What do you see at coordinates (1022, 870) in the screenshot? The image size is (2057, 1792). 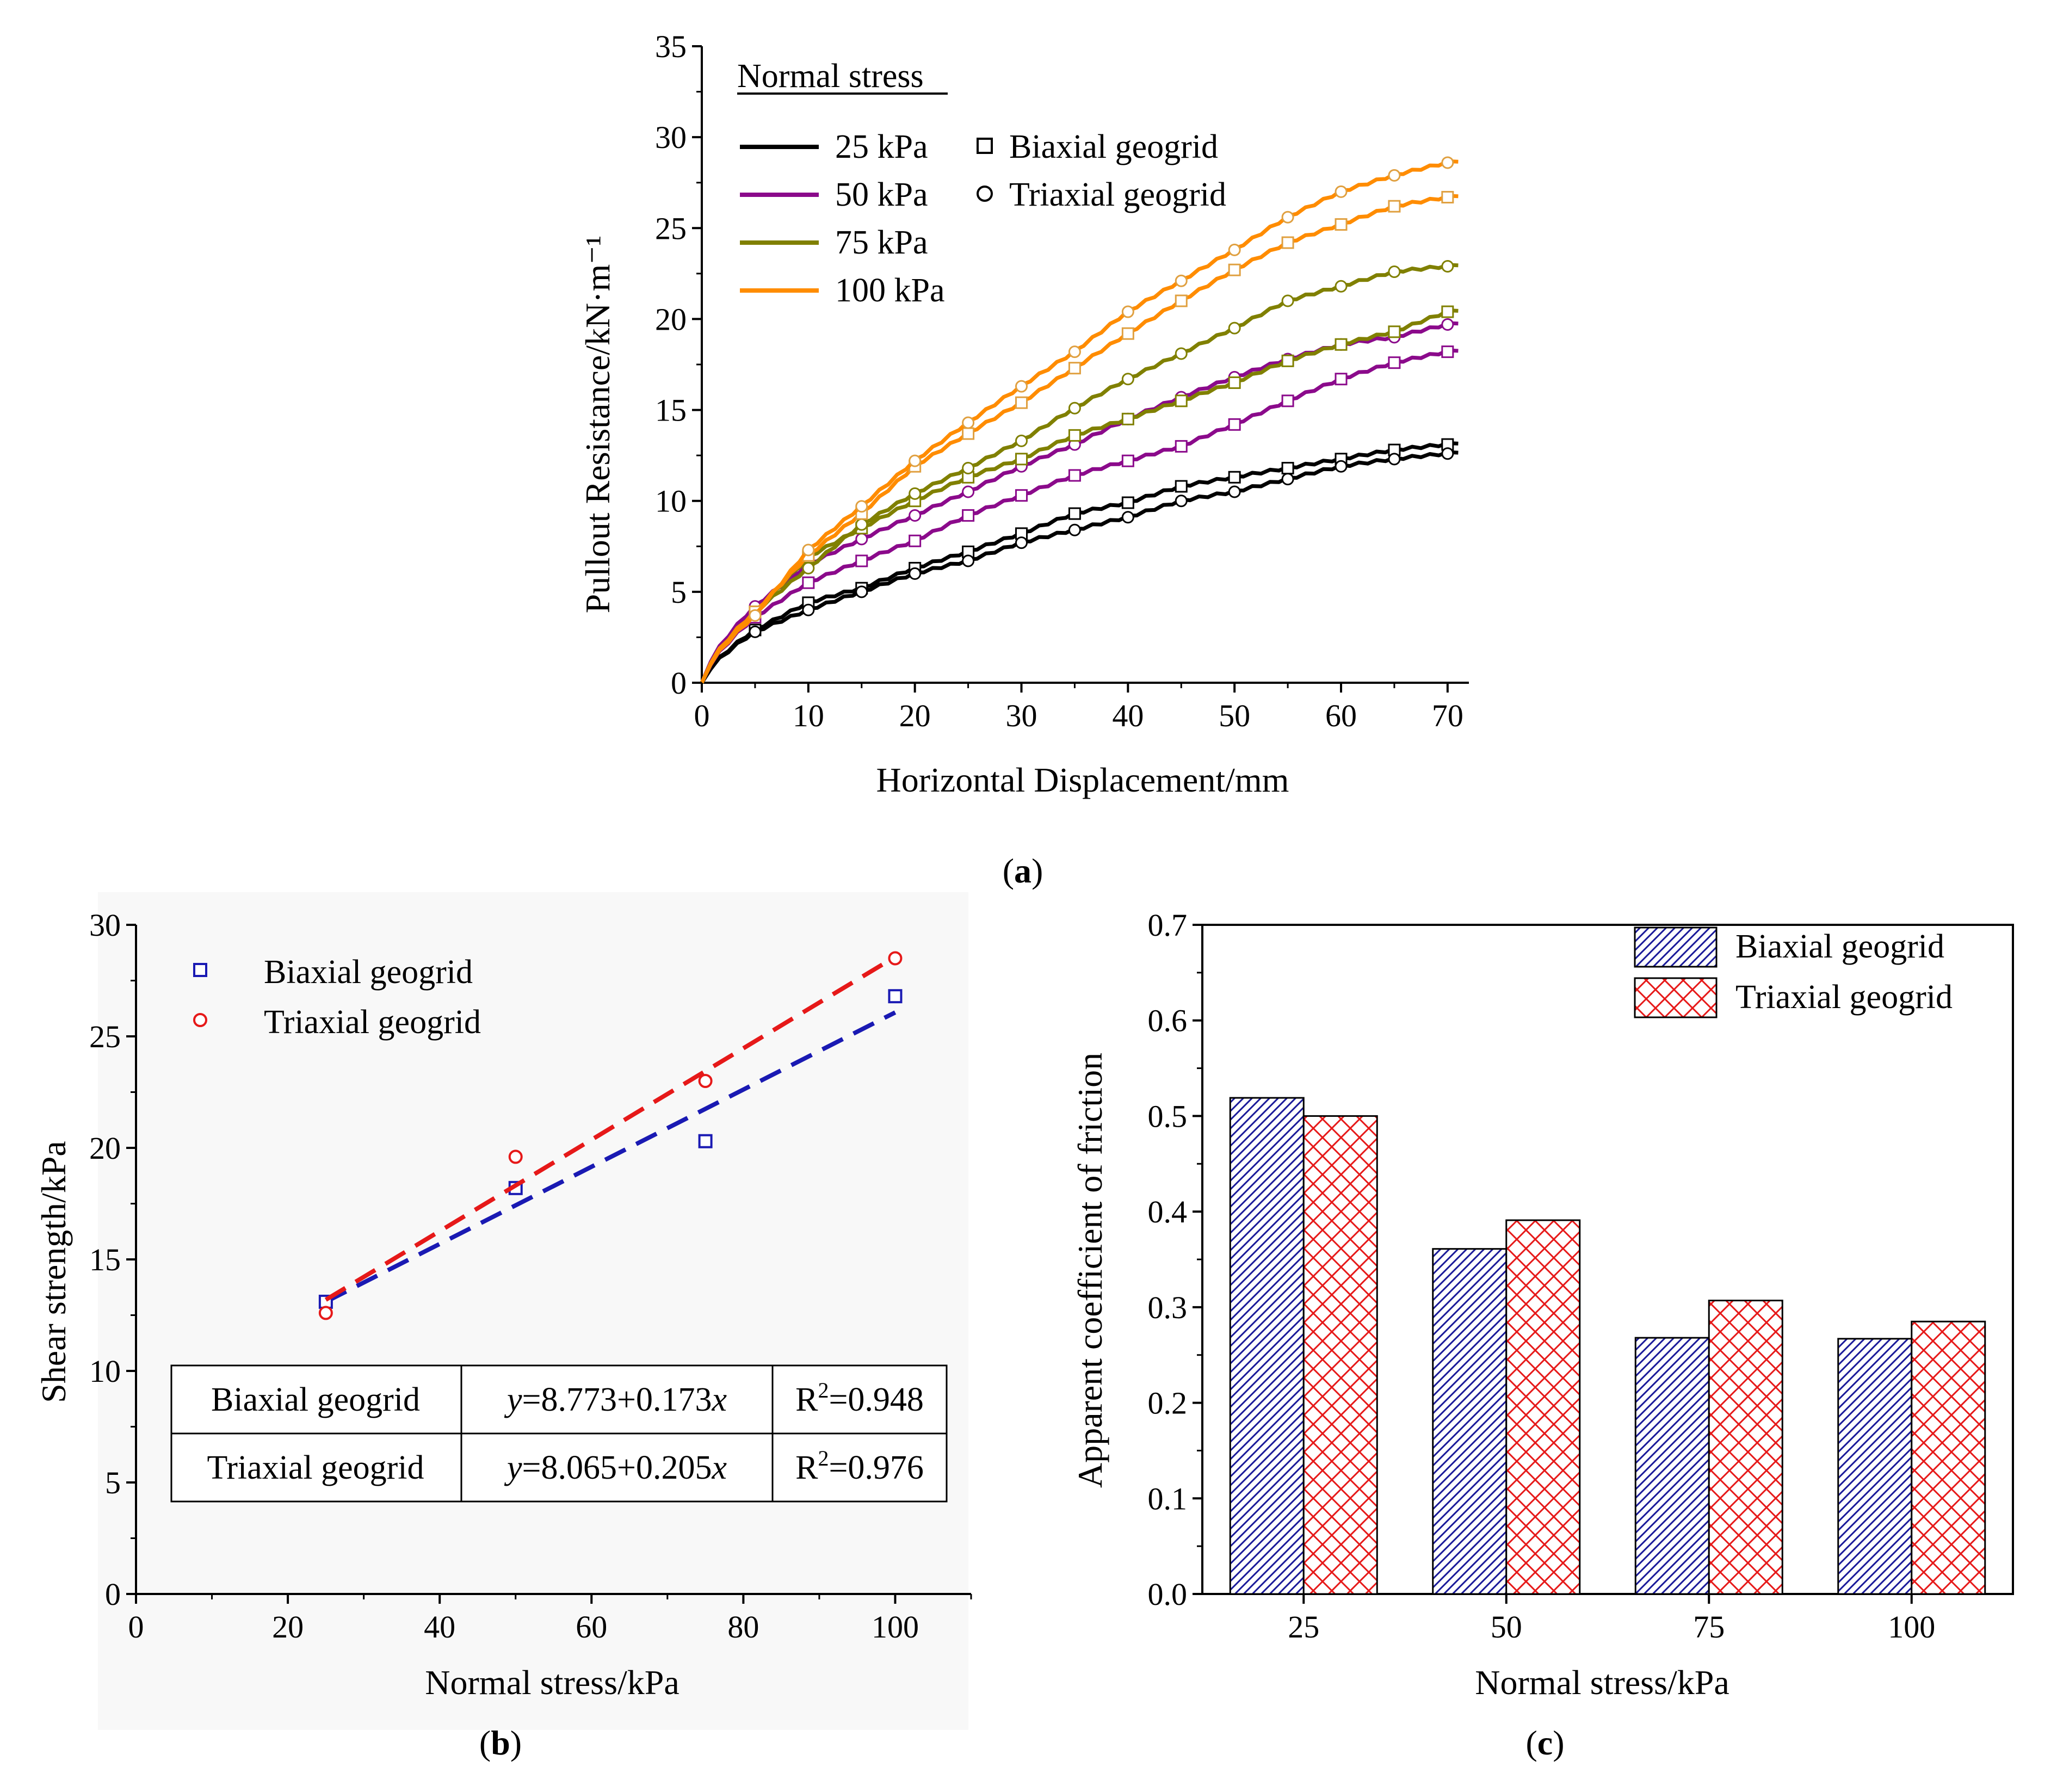 I see `panel-a-letter: a` at bounding box center [1022, 870].